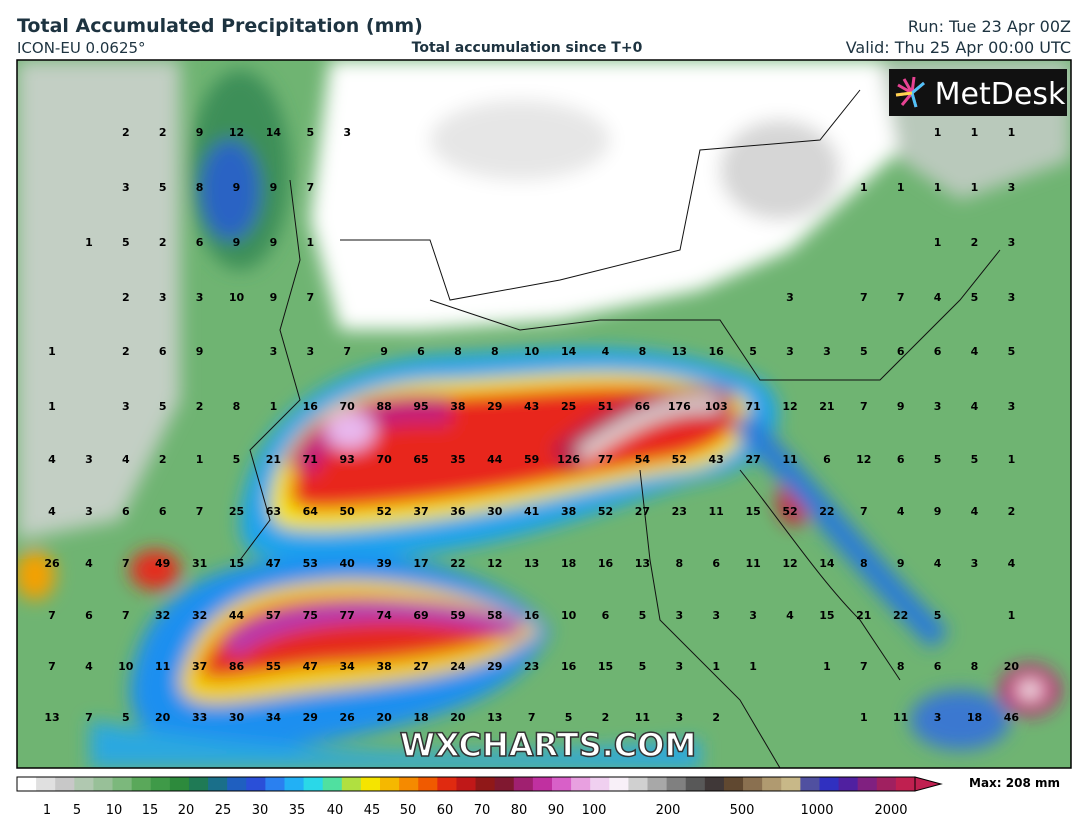  What do you see at coordinates (311, 406) in the screenshot?
I see `grid-label: 16` at bounding box center [311, 406].